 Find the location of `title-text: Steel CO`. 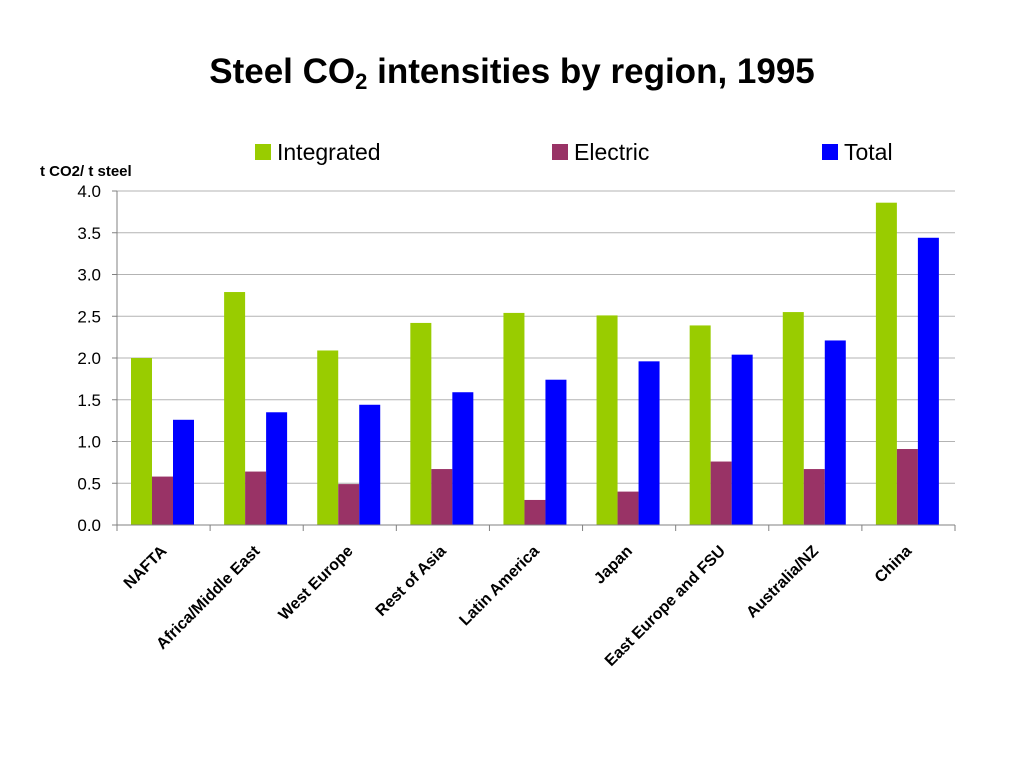

title-text: Steel CO is located at coordinates (282, 71).